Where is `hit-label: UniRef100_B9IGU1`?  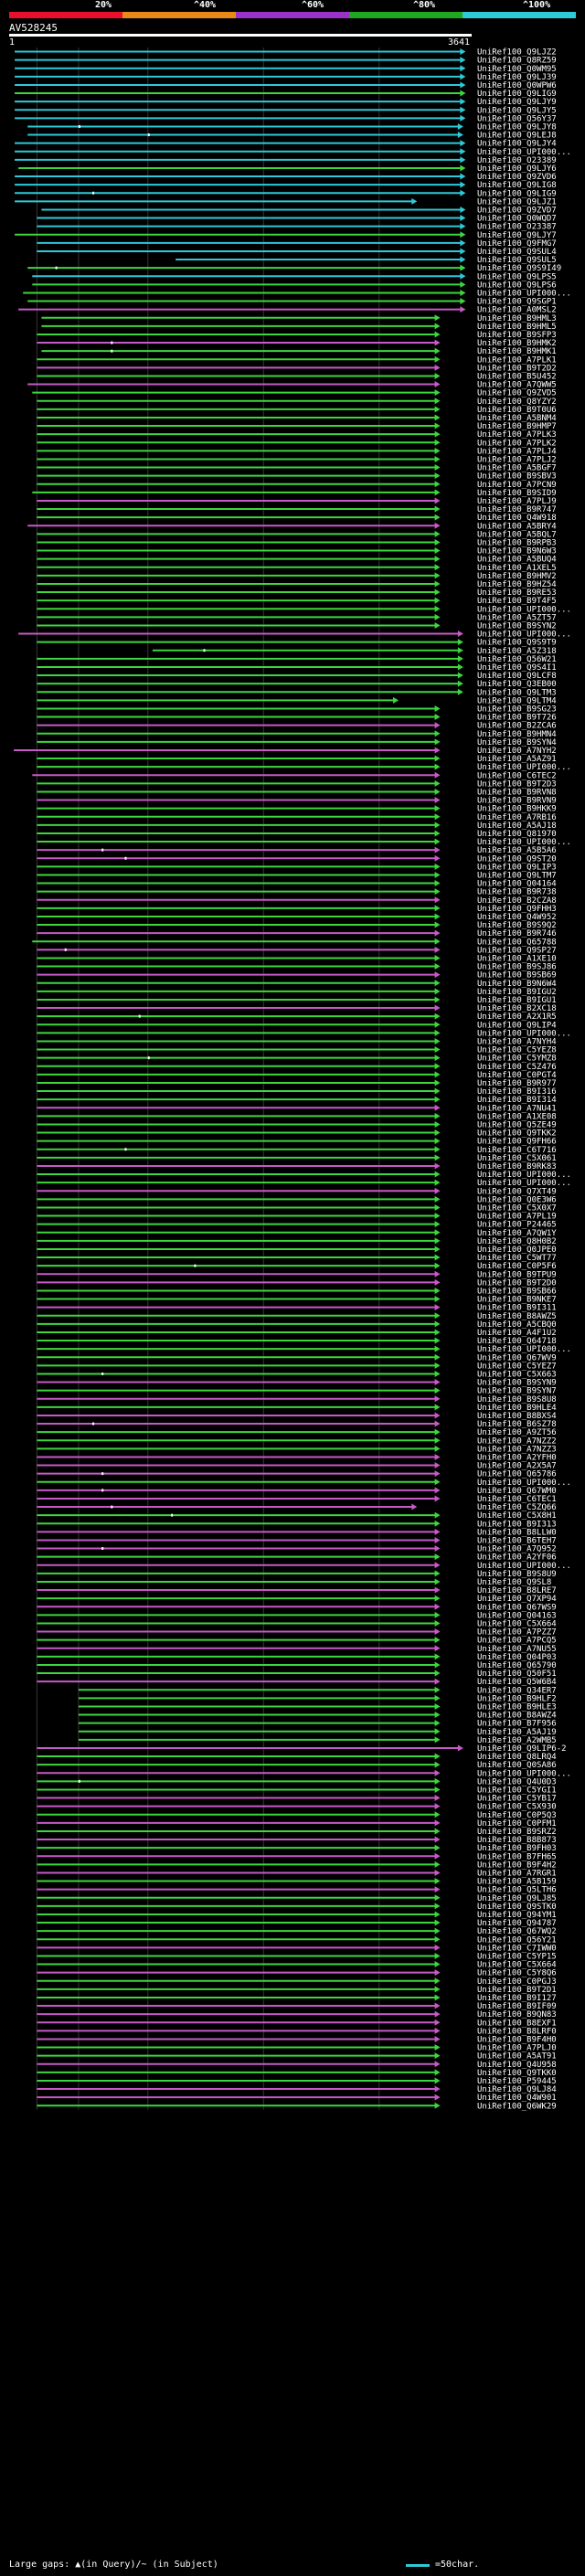
hit-label: UniRef100_B9IGU1 is located at coordinates (517, 1000).